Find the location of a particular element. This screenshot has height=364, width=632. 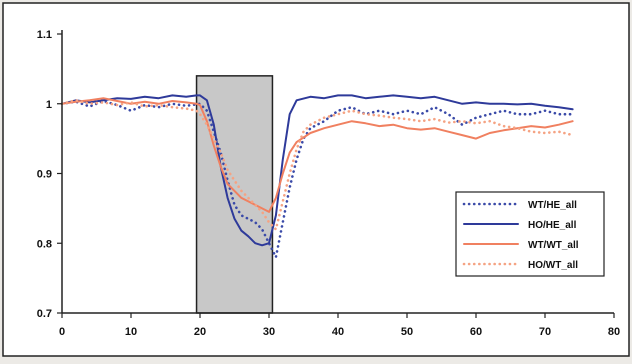

x-tick-label: 30 is located at coordinates (269, 332).